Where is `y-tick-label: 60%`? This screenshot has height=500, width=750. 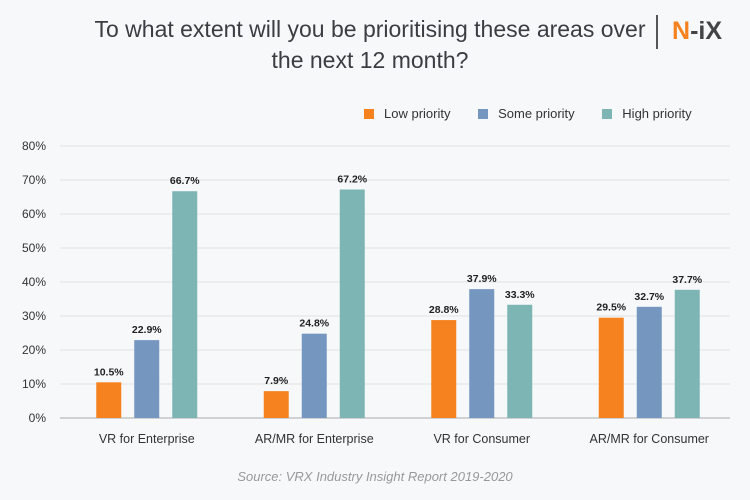 y-tick-label: 60% is located at coordinates (34, 214).